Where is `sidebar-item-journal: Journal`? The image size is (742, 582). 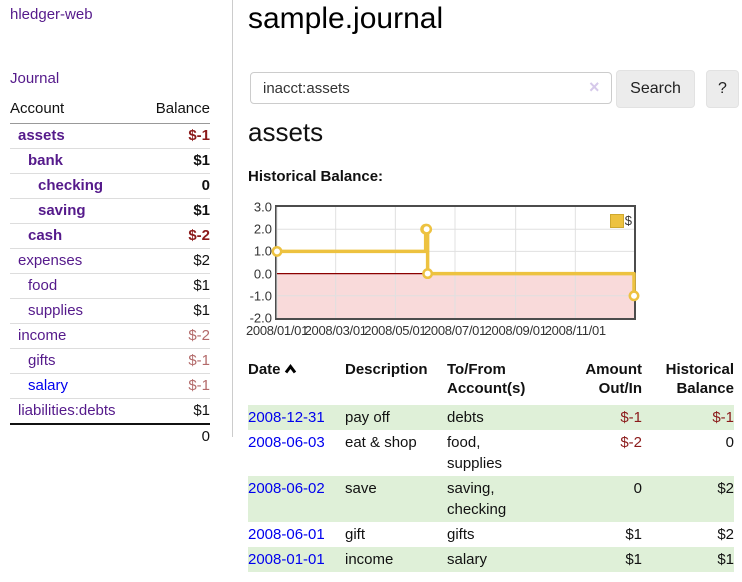 sidebar-item-journal: Journal is located at coordinates (35, 78).